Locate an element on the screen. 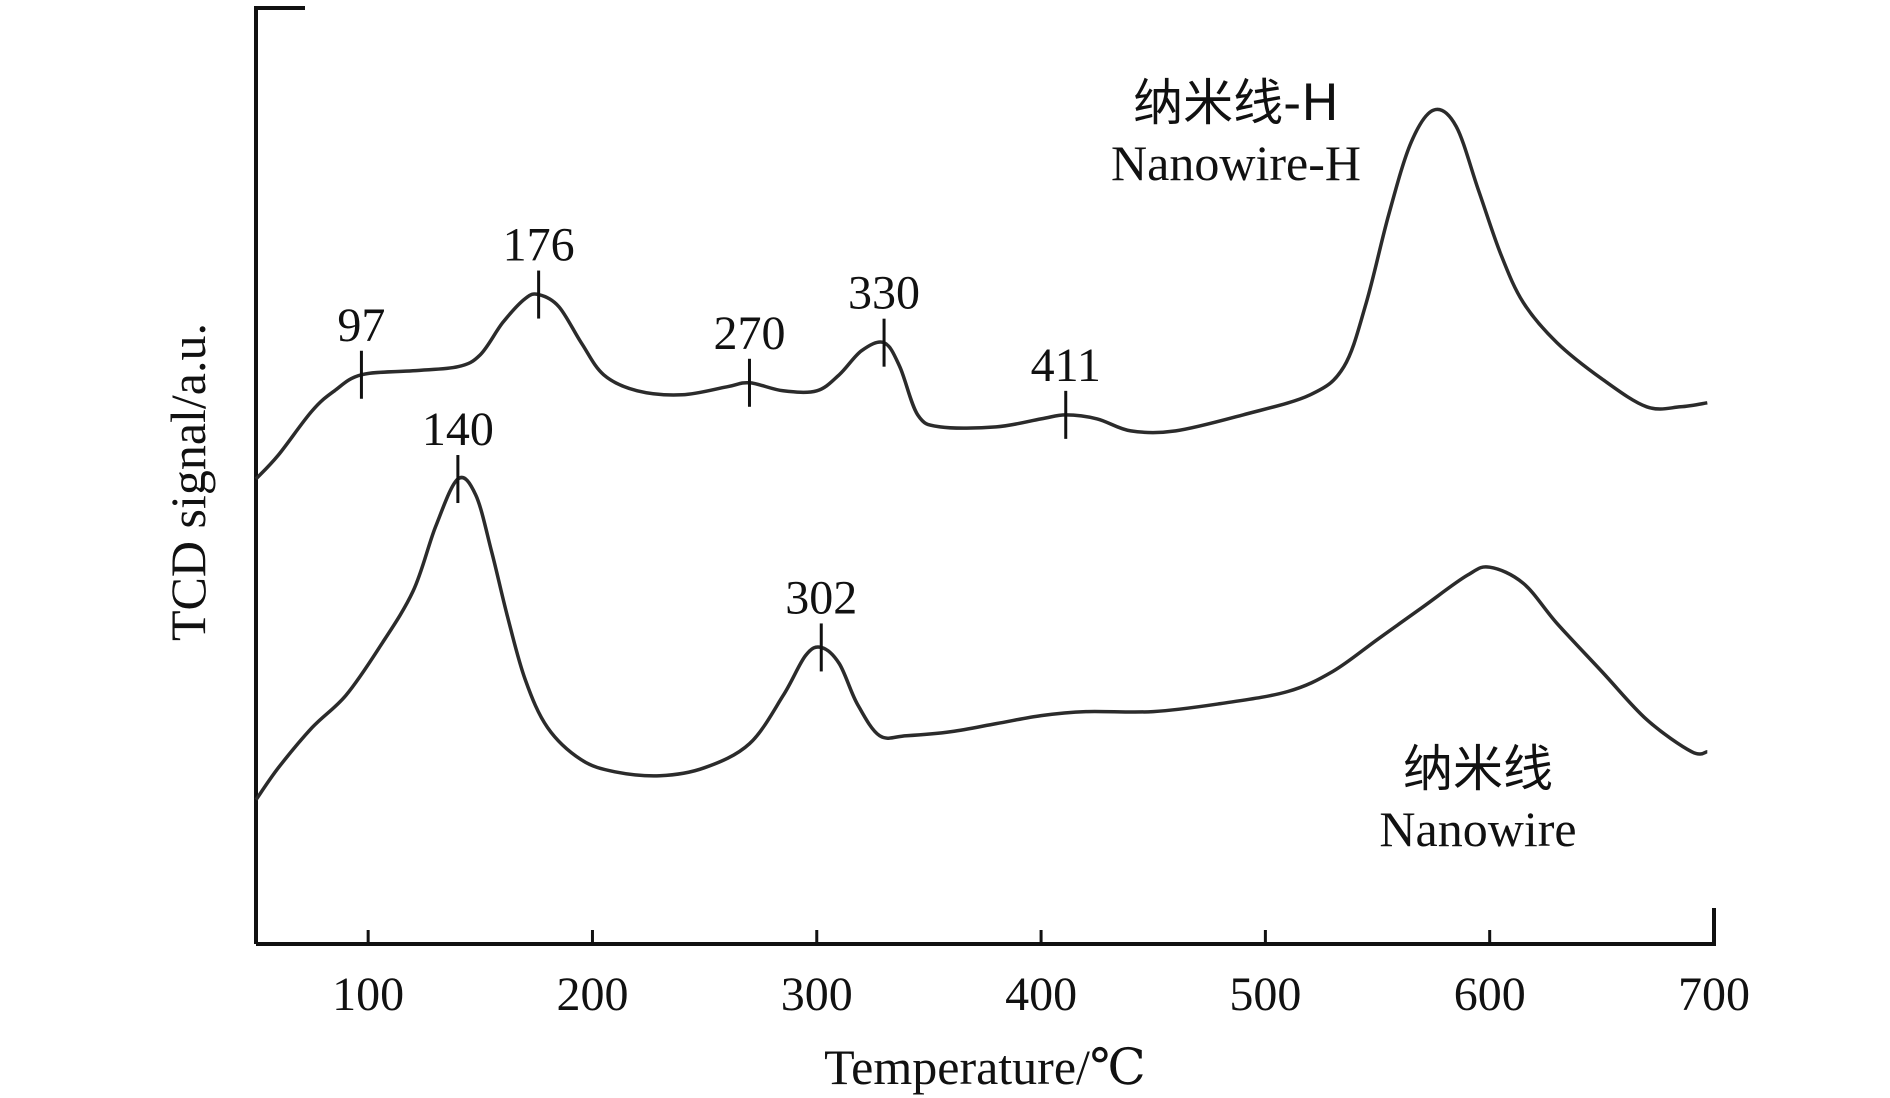 The height and width of the screenshot is (1098, 1890). x-tick-label-100: 100 is located at coordinates (368, 994).